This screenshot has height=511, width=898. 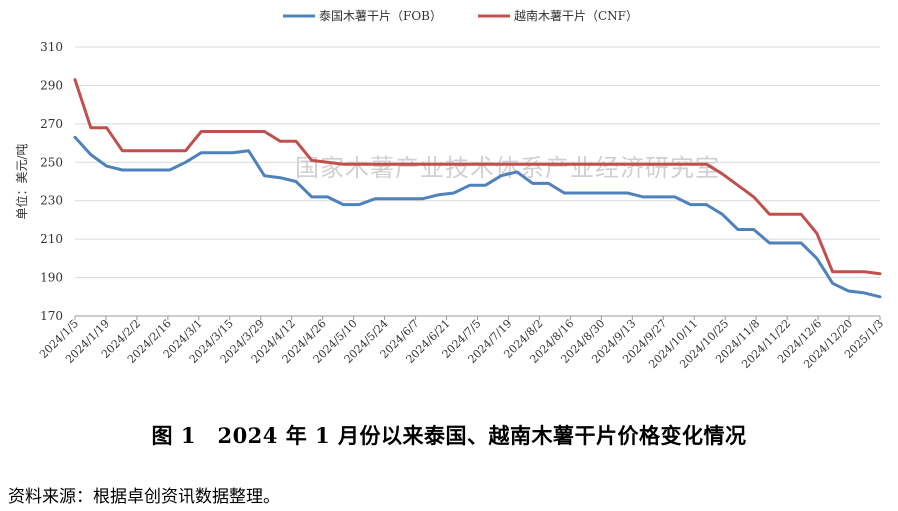 What do you see at coordinates (507, 168) in the screenshot?
I see `watermark: 国家木薯产业技术体系产业经济研究室` at bounding box center [507, 168].